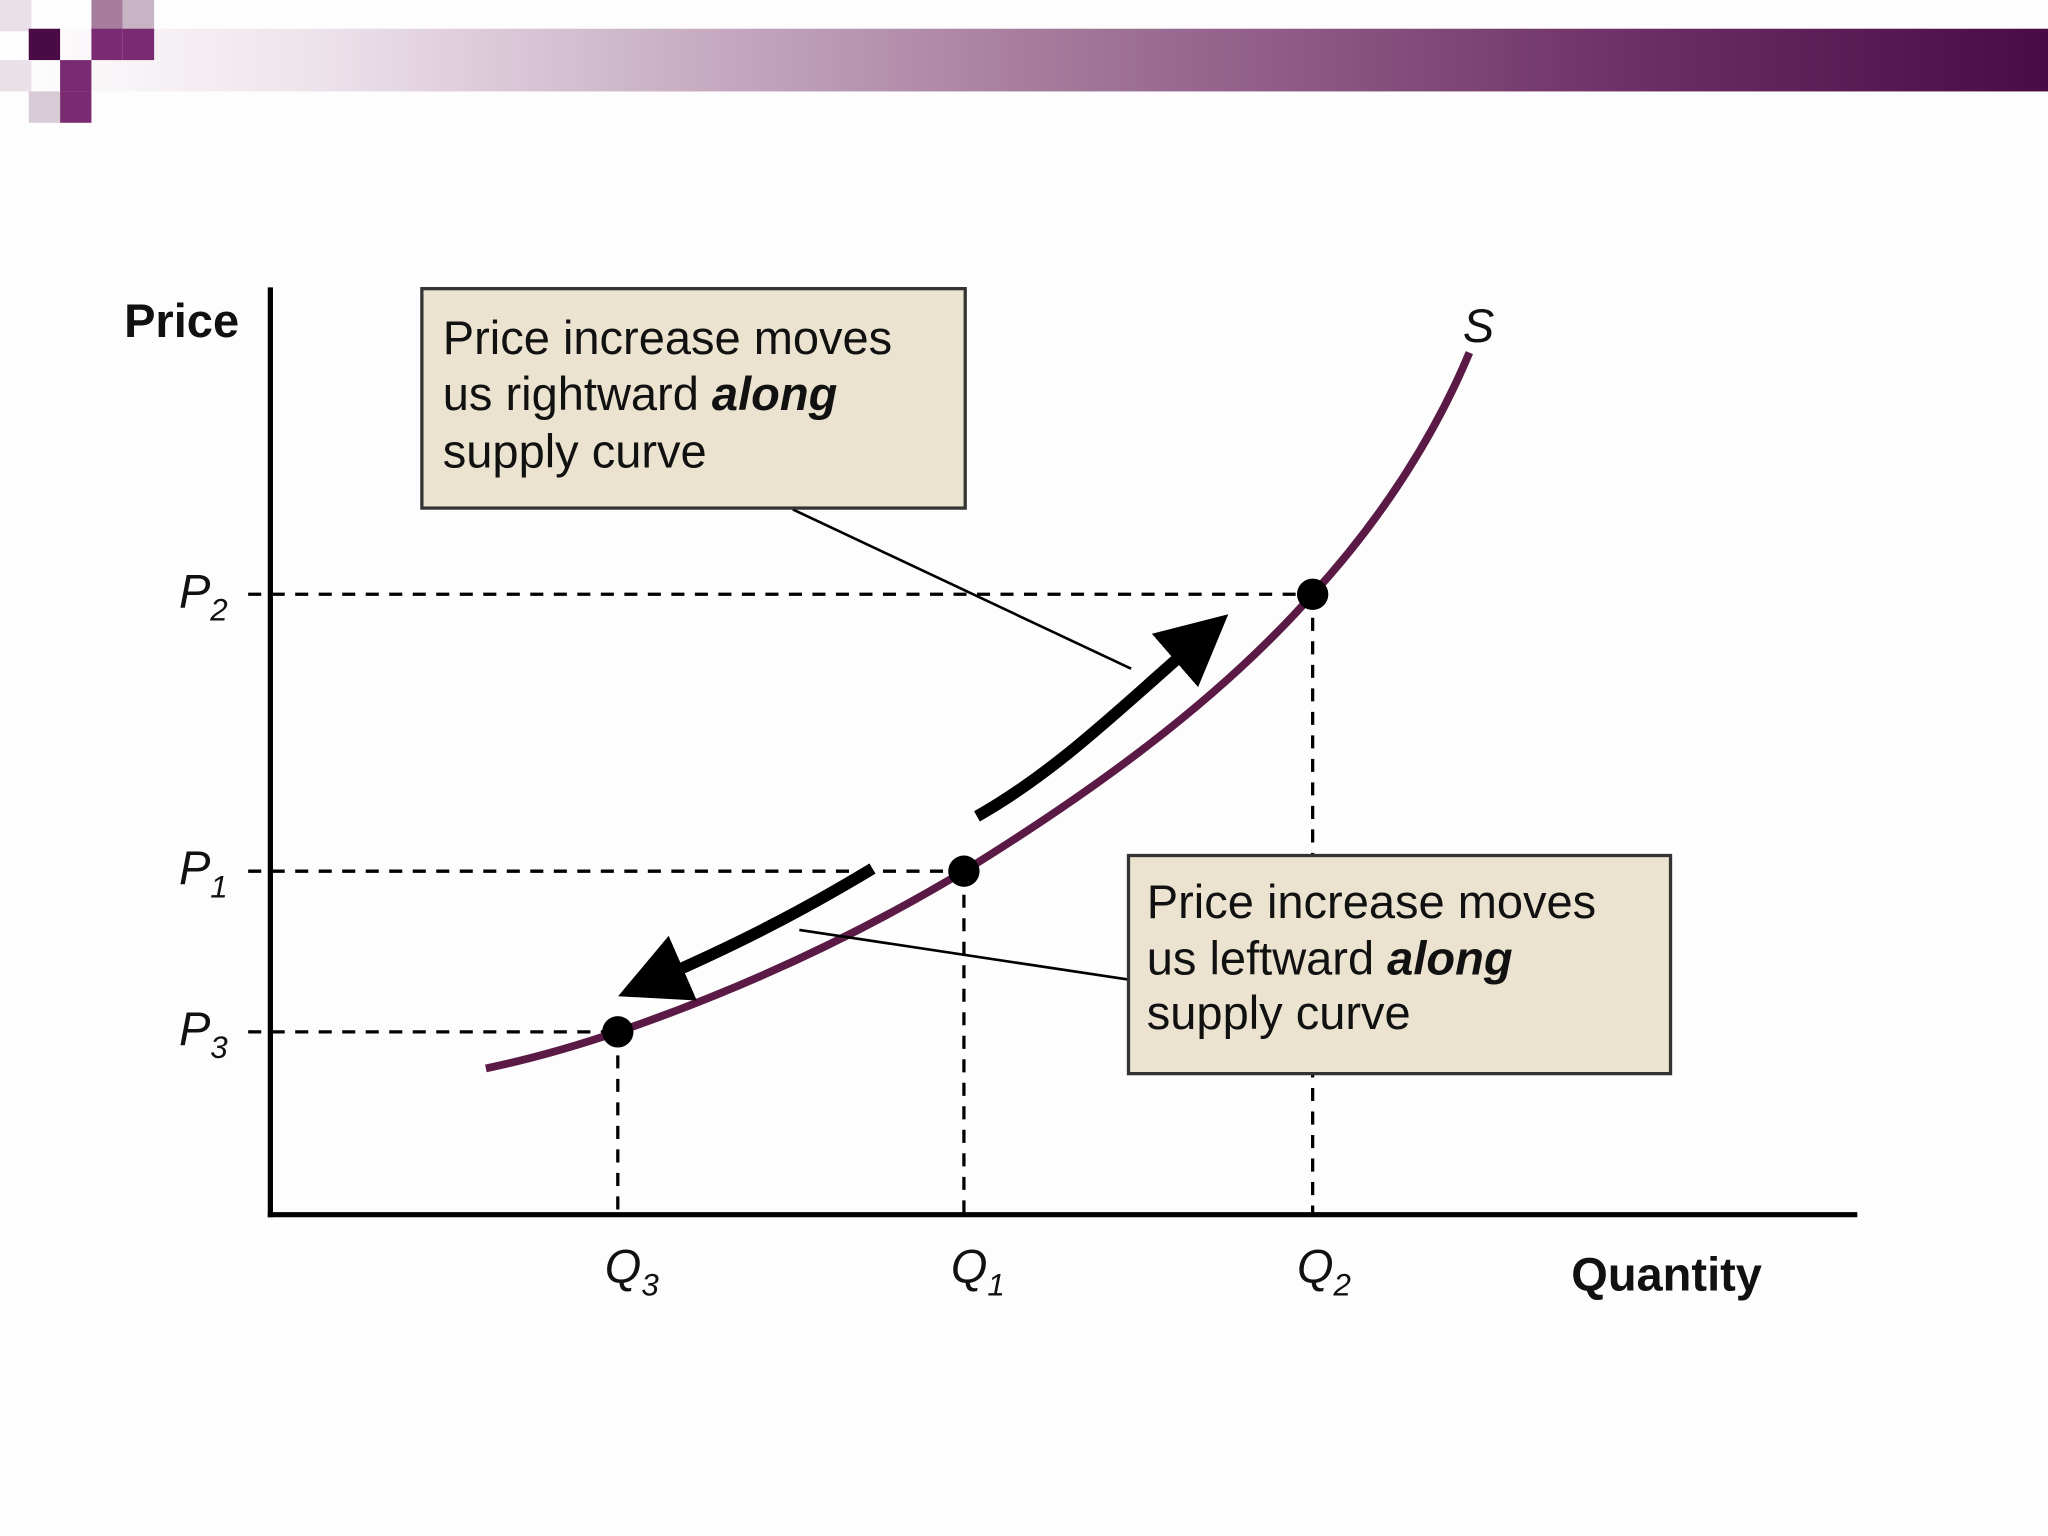 Image resolution: width=2048 pixels, height=1536 pixels. Describe the element at coordinates (571, 393) in the screenshot. I see `callout-text: us rightward` at that location.